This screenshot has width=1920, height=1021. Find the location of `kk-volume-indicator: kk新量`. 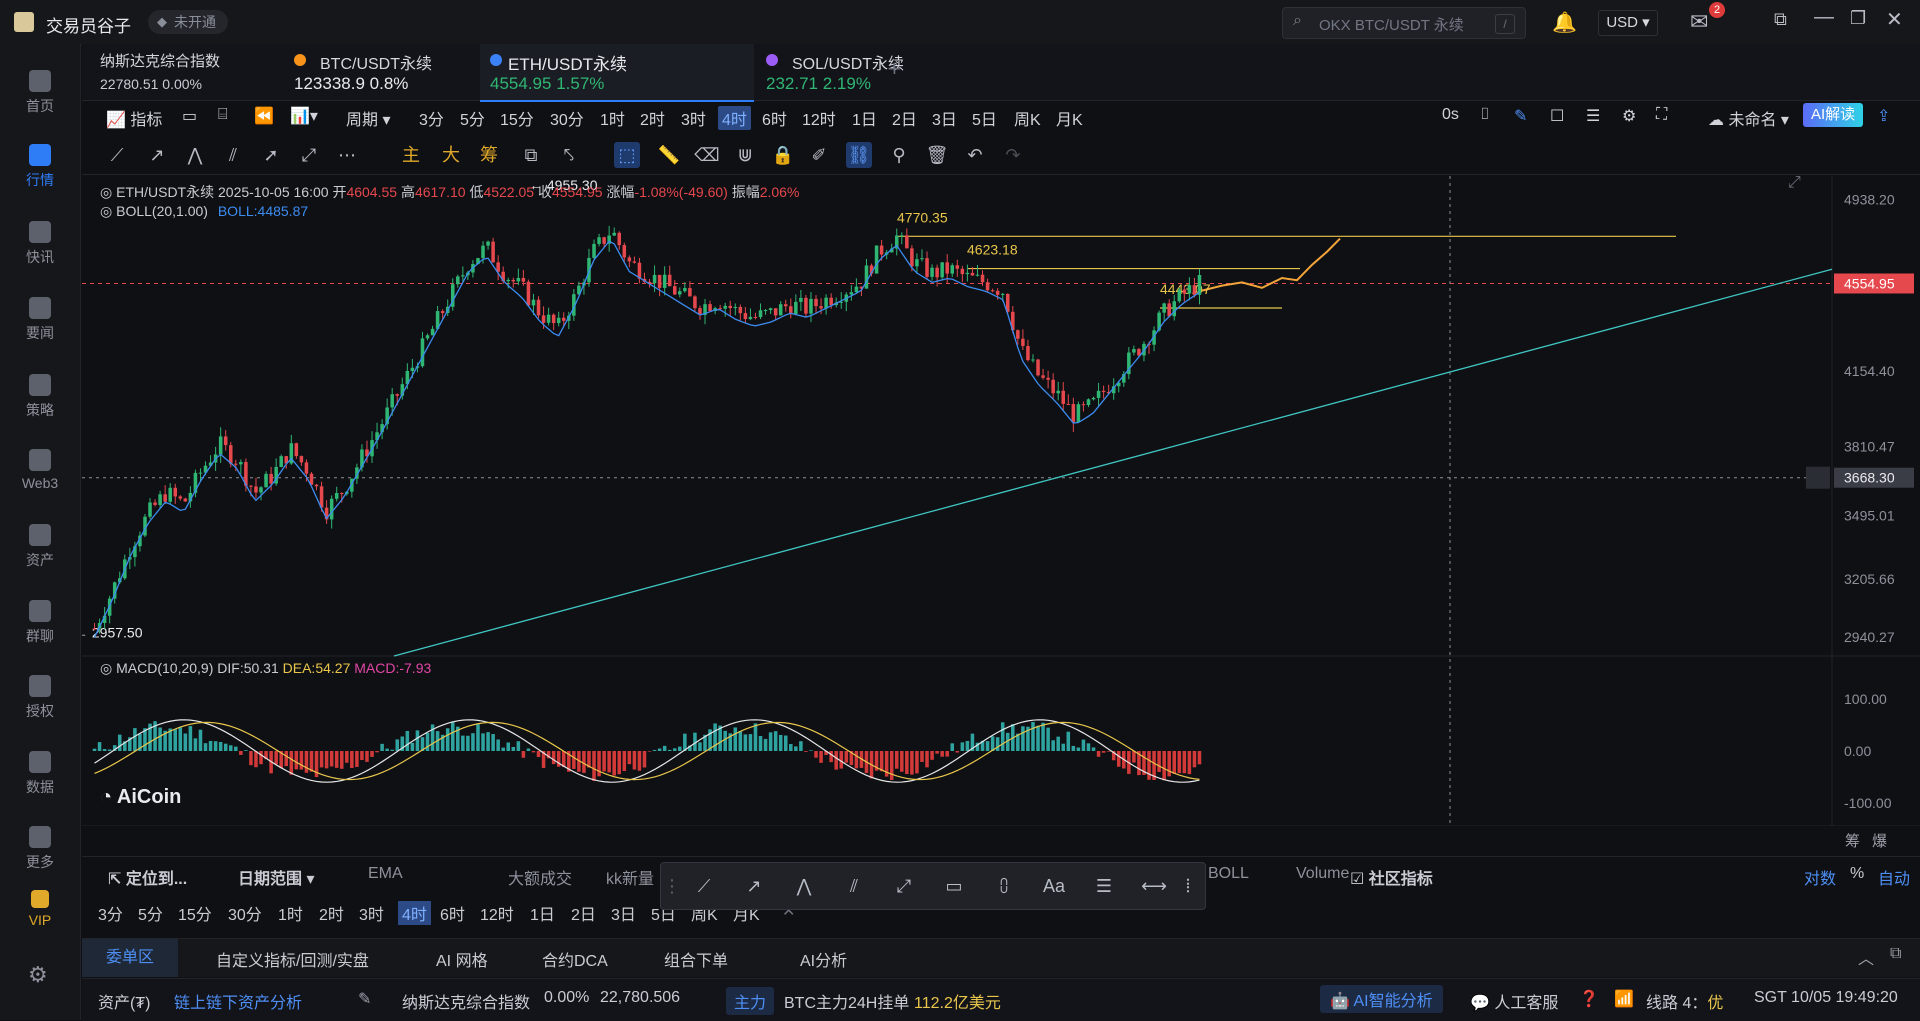

kk-volume-indicator: kk新量 is located at coordinates (630, 879).